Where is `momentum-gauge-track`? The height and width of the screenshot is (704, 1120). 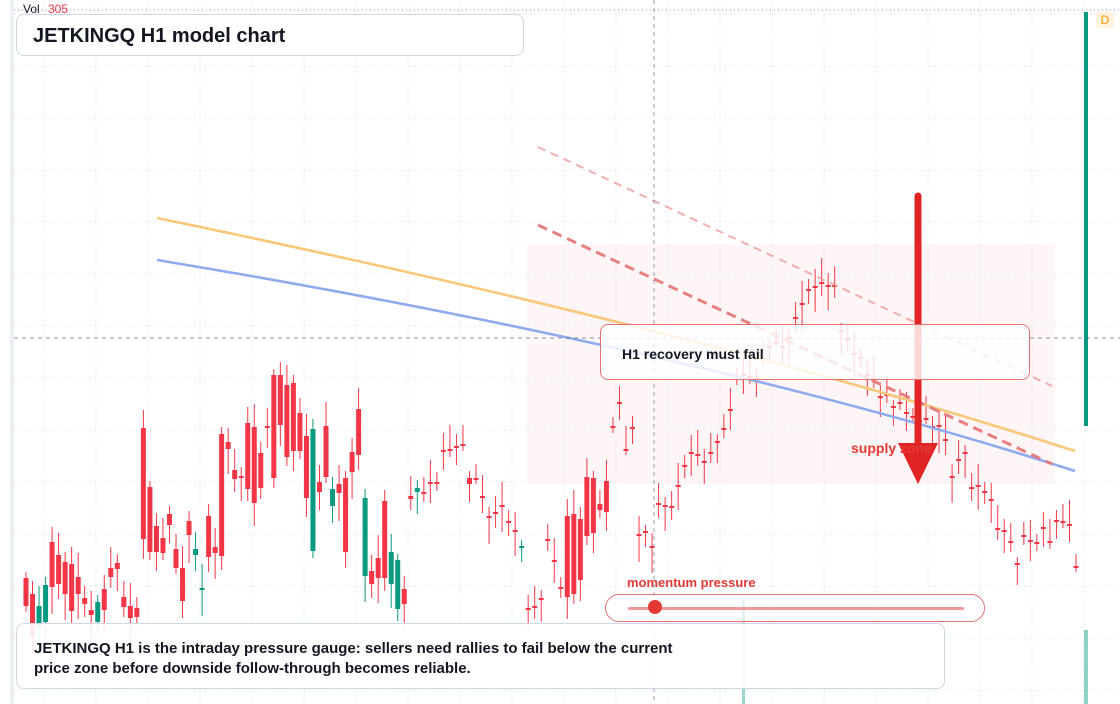 momentum-gauge-track is located at coordinates (796, 608).